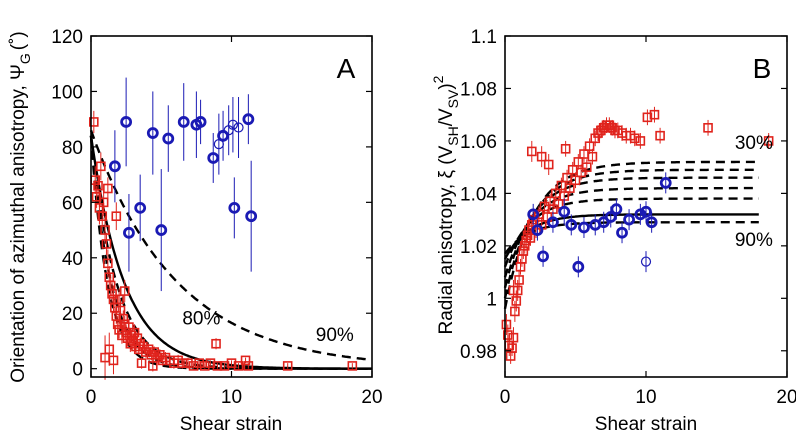  I want to click on panel-b-y-label-sub2: SV, so click(453, 98).